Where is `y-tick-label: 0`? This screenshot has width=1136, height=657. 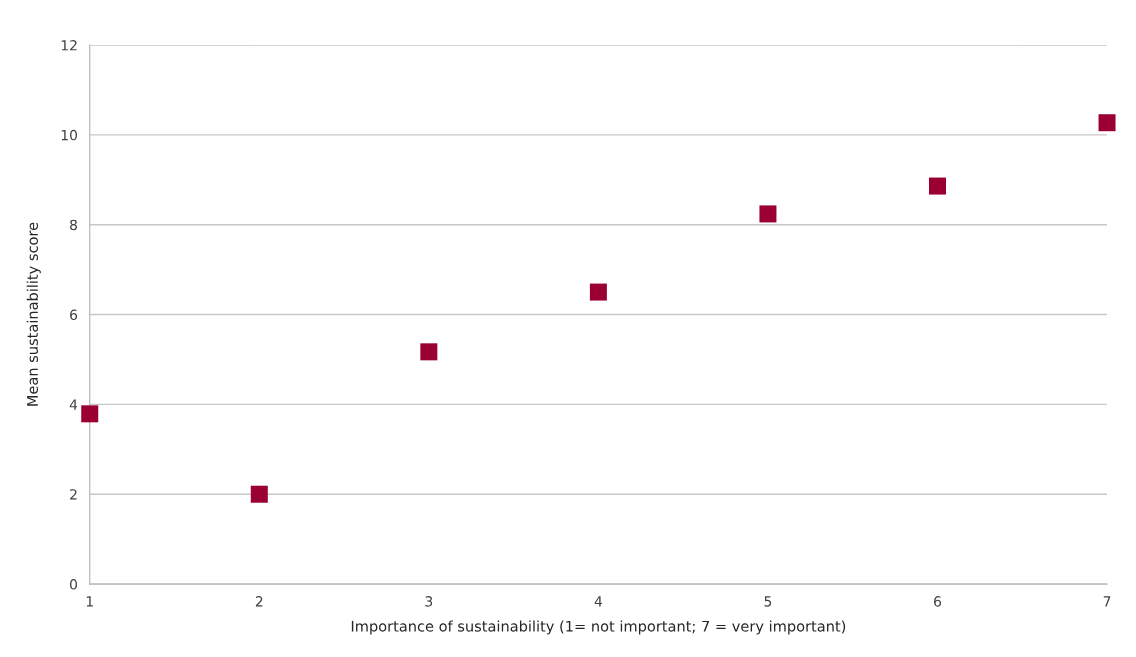
y-tick-label: 0 is located at coordinates (74, 584).